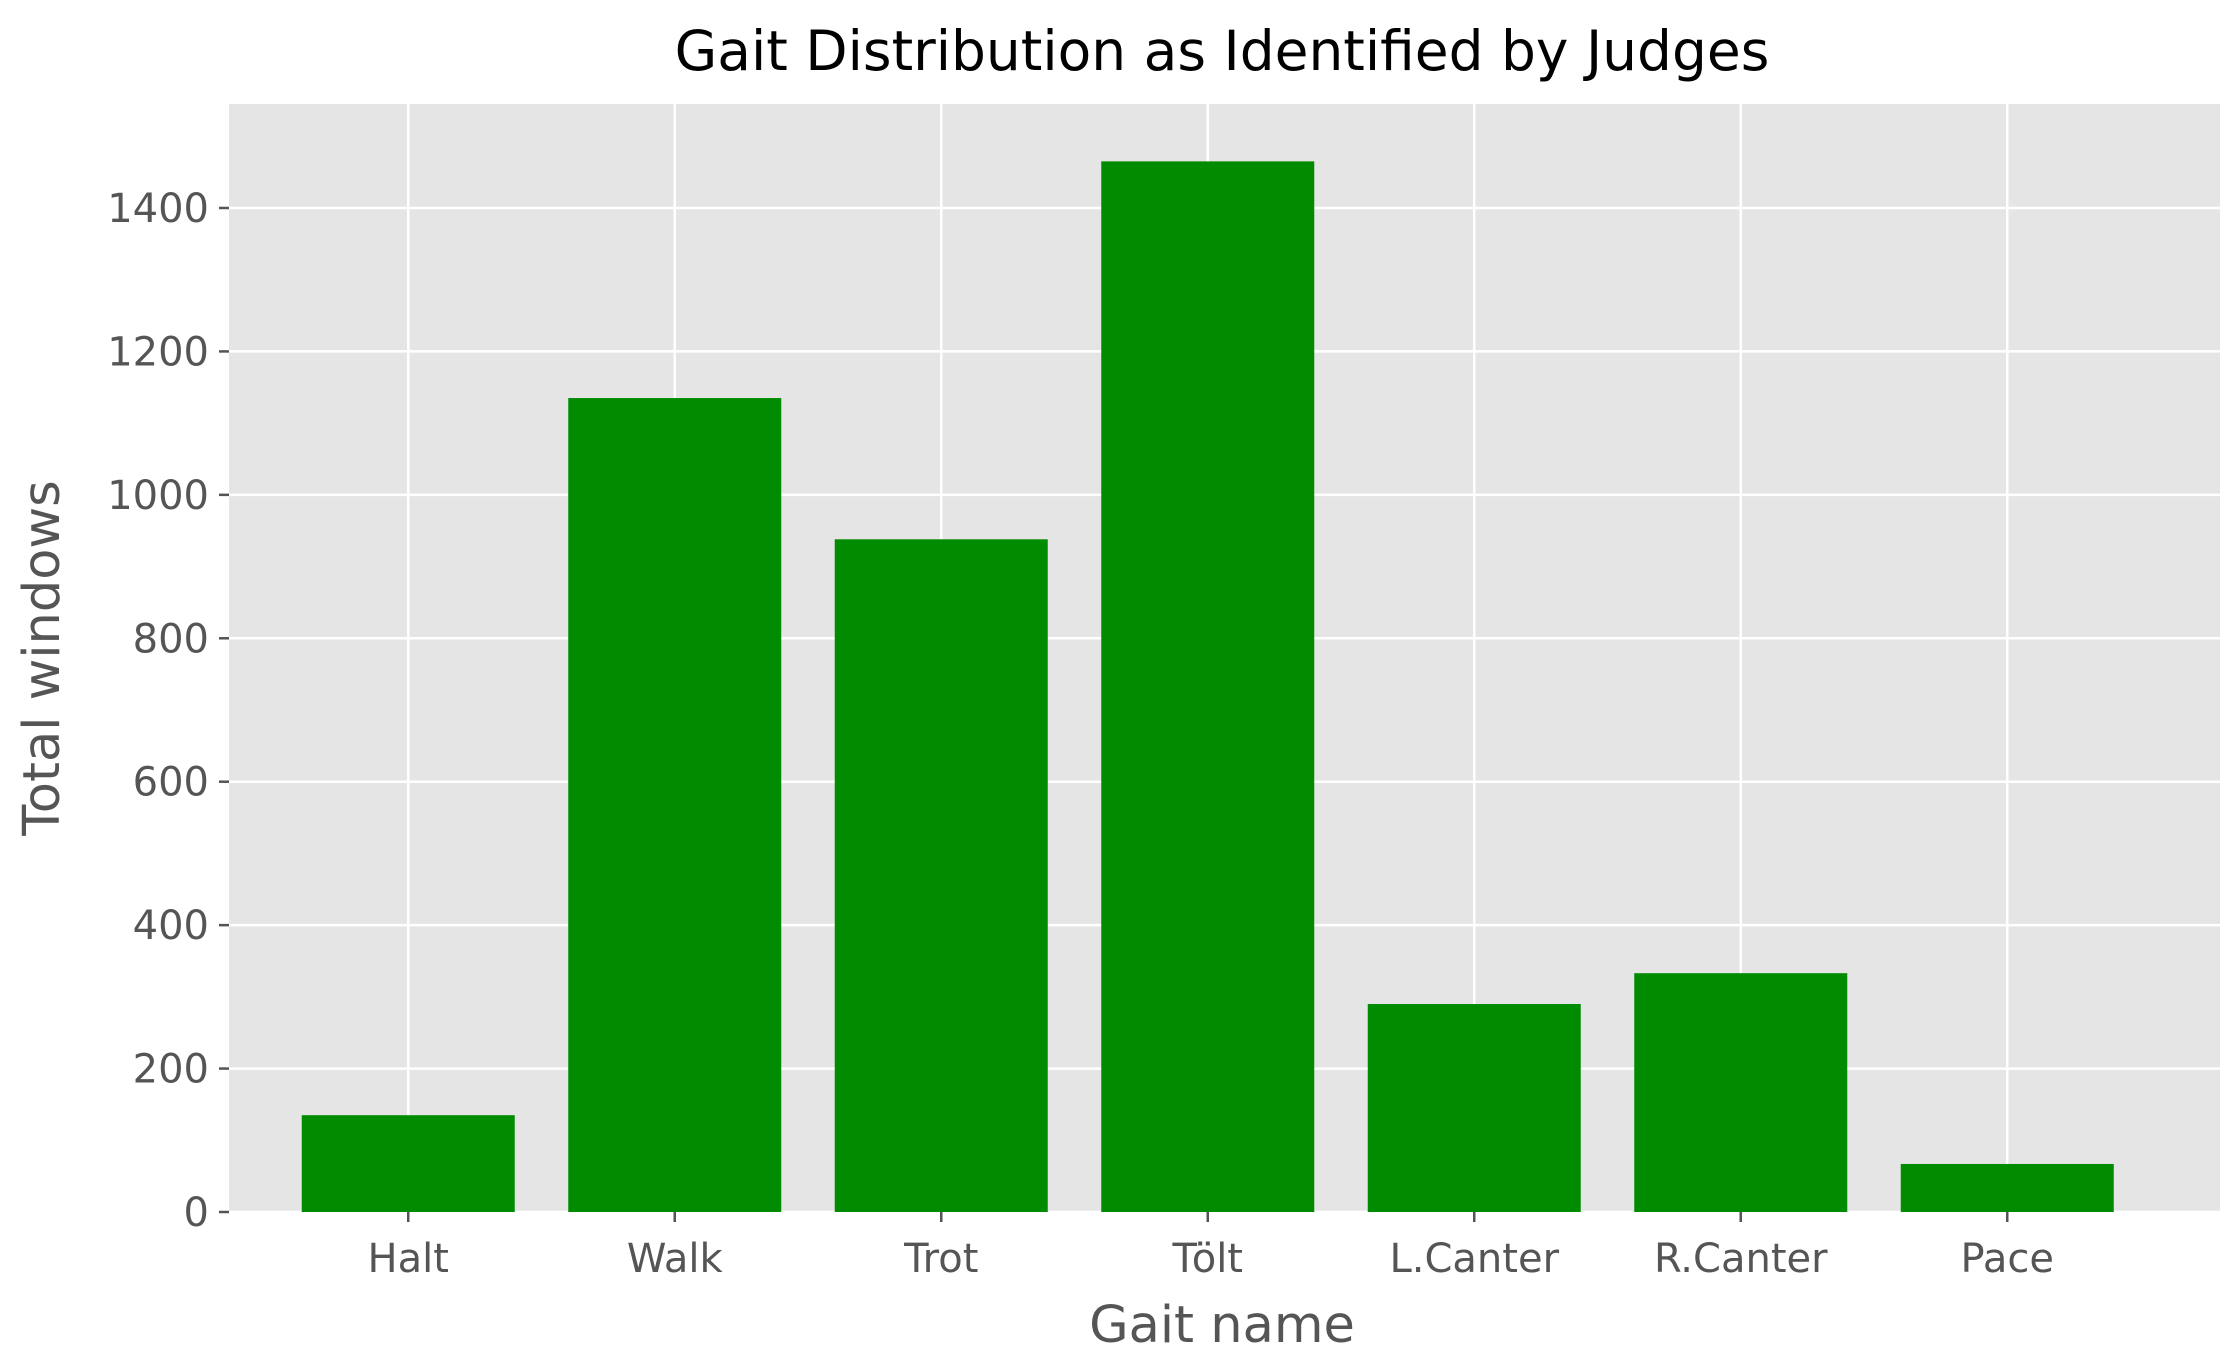 The width and height of the screenshot is (2230, 1360). I want to click on y-tick-label: 1000, so click(158, 496).